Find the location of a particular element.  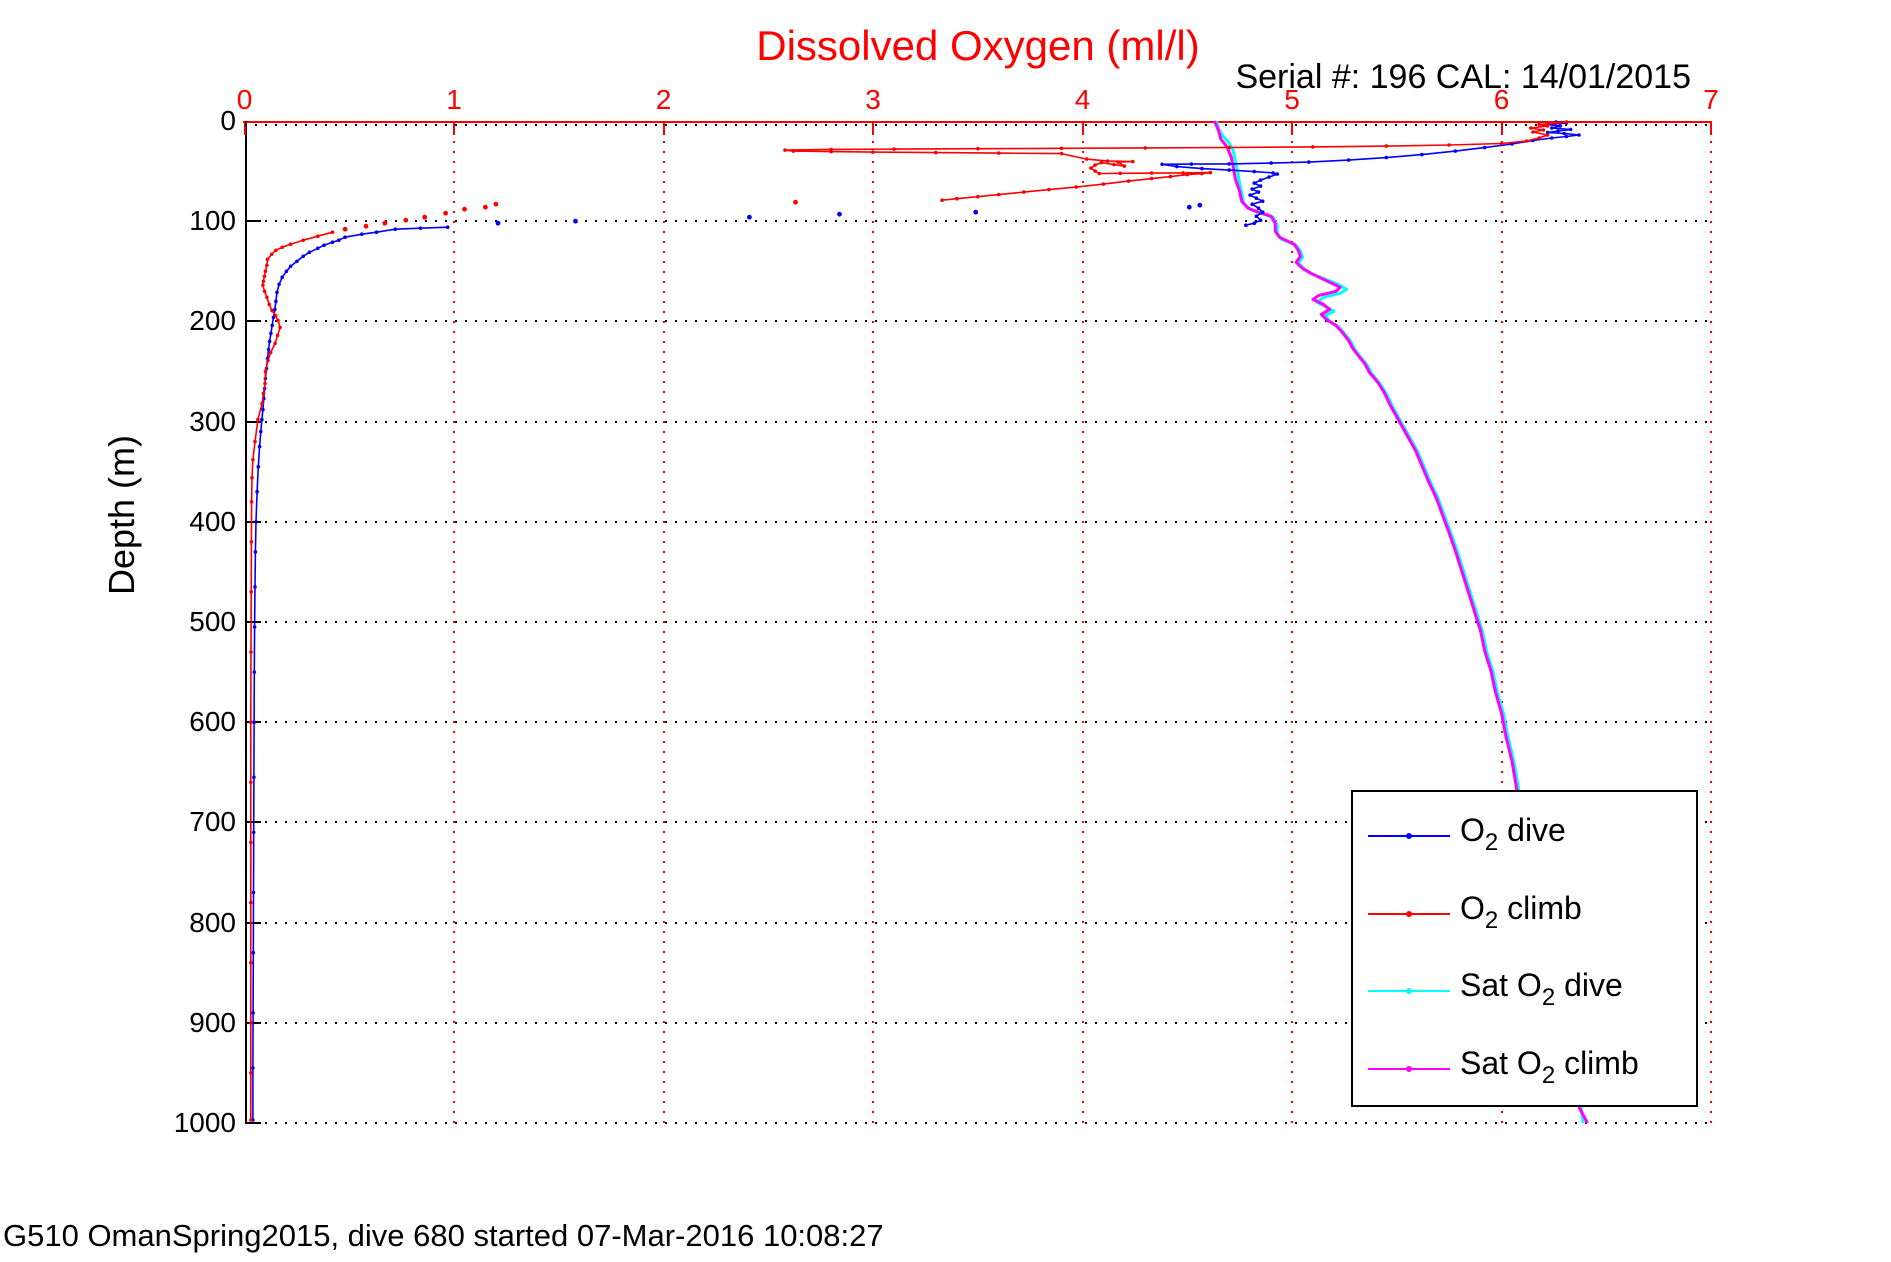

y-tick-label-800: 800 is located at coordinates (212, 922).